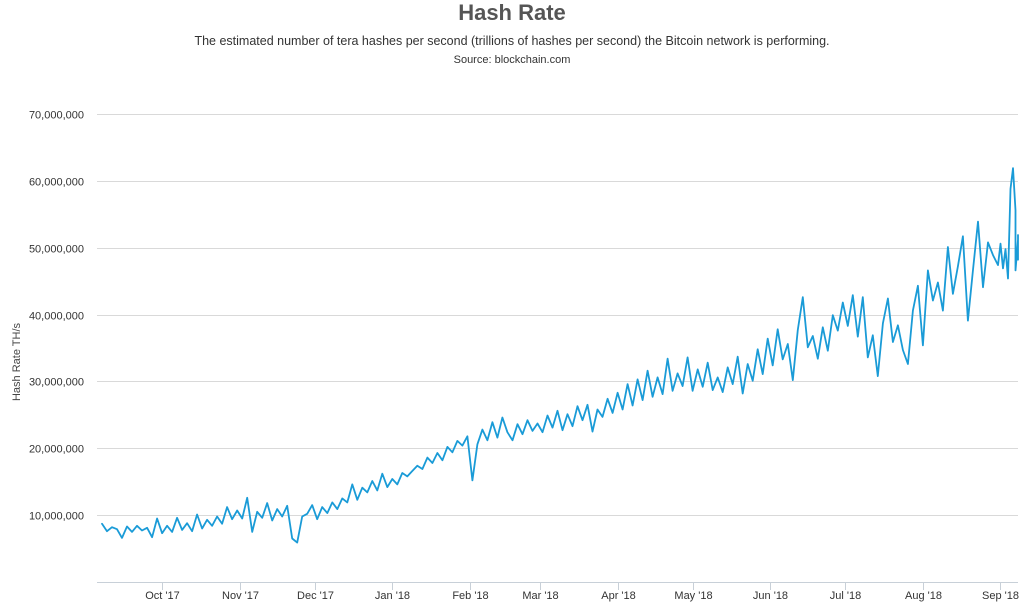 Image resolution: width=1024 pixels, height=604 pixels. Describe the element at coordinates (315, 596) in the screenshot. I see `x-tick-label: Dec '17` at that location.